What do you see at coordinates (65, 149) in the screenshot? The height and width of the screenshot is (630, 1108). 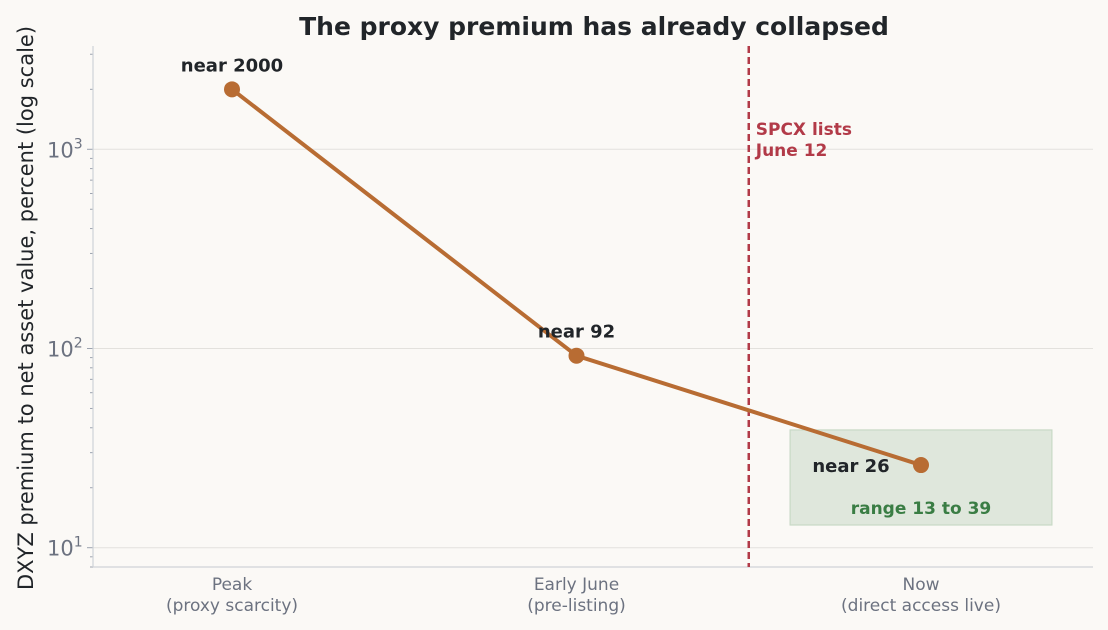 I see `y-tick-label: 103` at bounding box center [65, 149].